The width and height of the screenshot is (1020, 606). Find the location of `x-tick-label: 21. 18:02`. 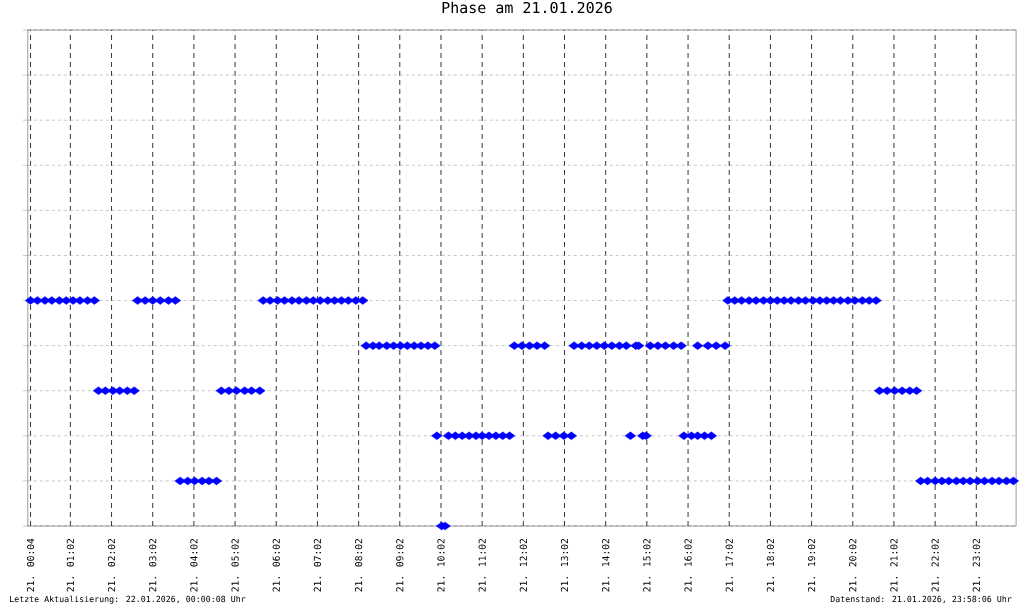

x-tick-label: 21. 18:02 is located at coordinates (770, 565).